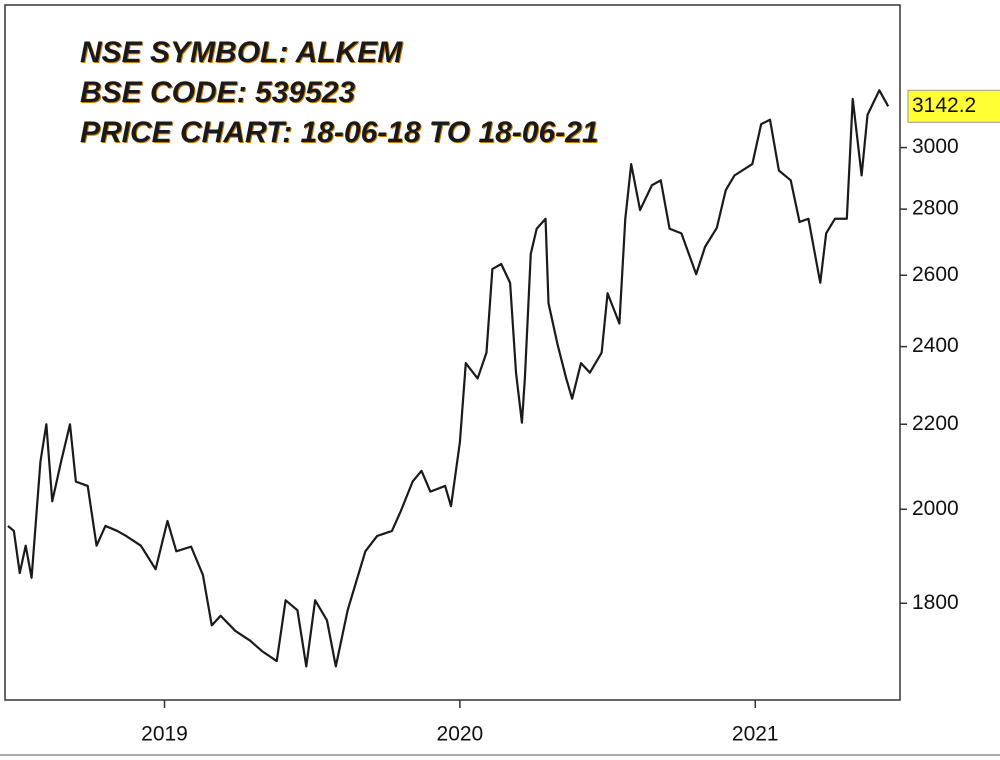 Image resolution: width=1000 pixels, height=760 pixels. What do you see at coordinates (935, 274) in the screenshot?
I see `y-tick-label: 2600` at bounding box center [935, 274].